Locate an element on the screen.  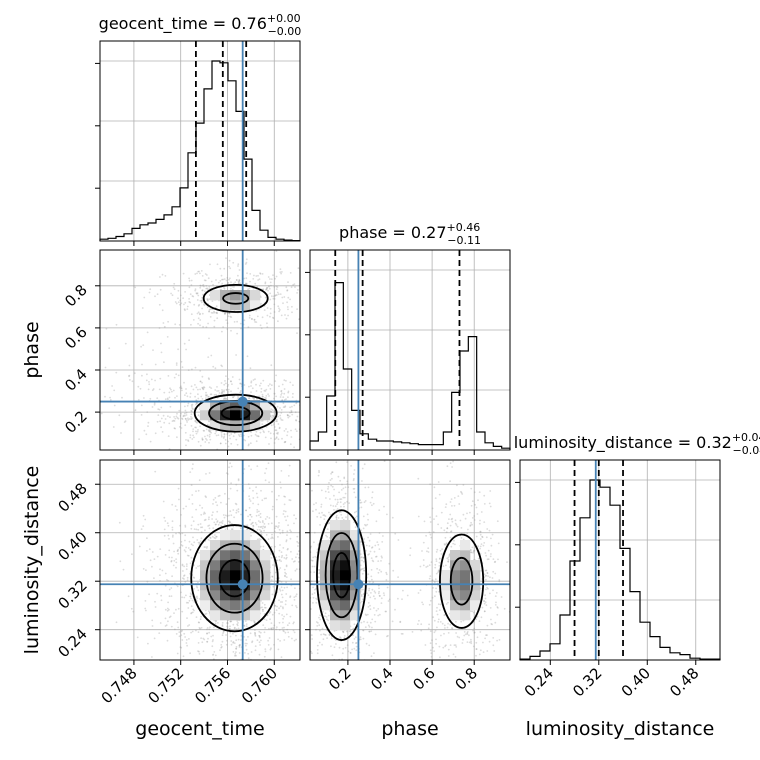
panel-title-luminosity_distance: luminosity_distance = 0.32+0.04−0.04 is located at coordinates (637, 444).